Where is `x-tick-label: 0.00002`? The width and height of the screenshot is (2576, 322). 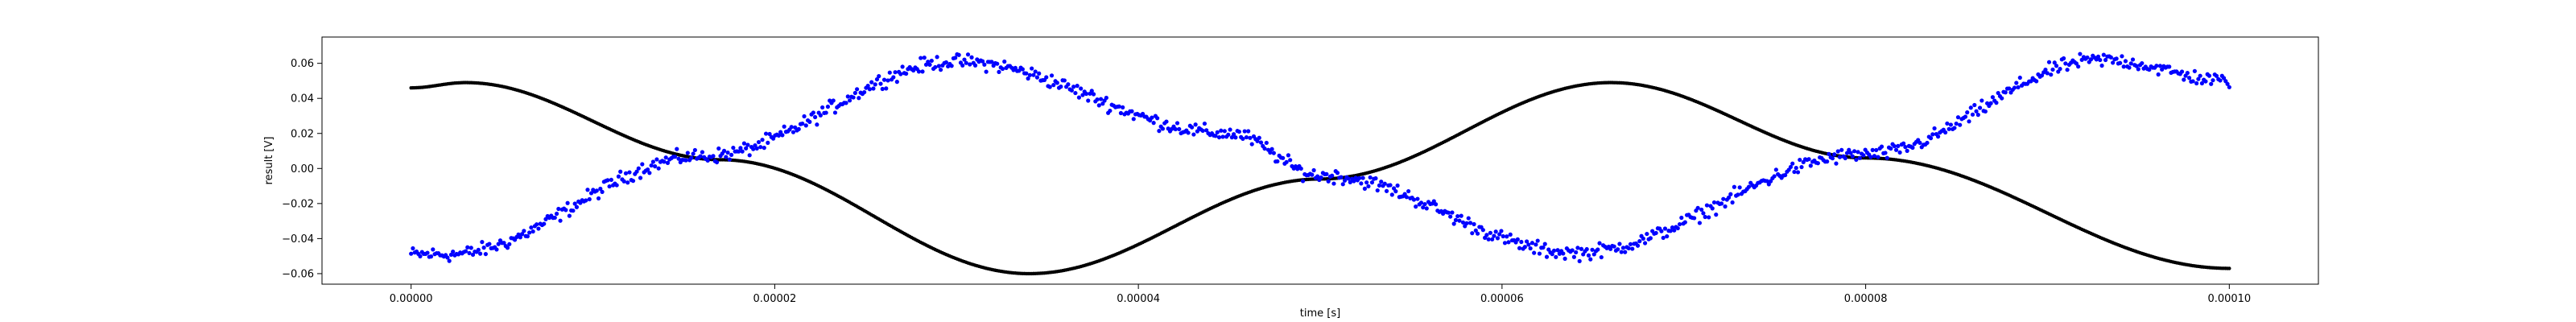
x-tick-label: 0.00002 is located at coordinates (775, 299).